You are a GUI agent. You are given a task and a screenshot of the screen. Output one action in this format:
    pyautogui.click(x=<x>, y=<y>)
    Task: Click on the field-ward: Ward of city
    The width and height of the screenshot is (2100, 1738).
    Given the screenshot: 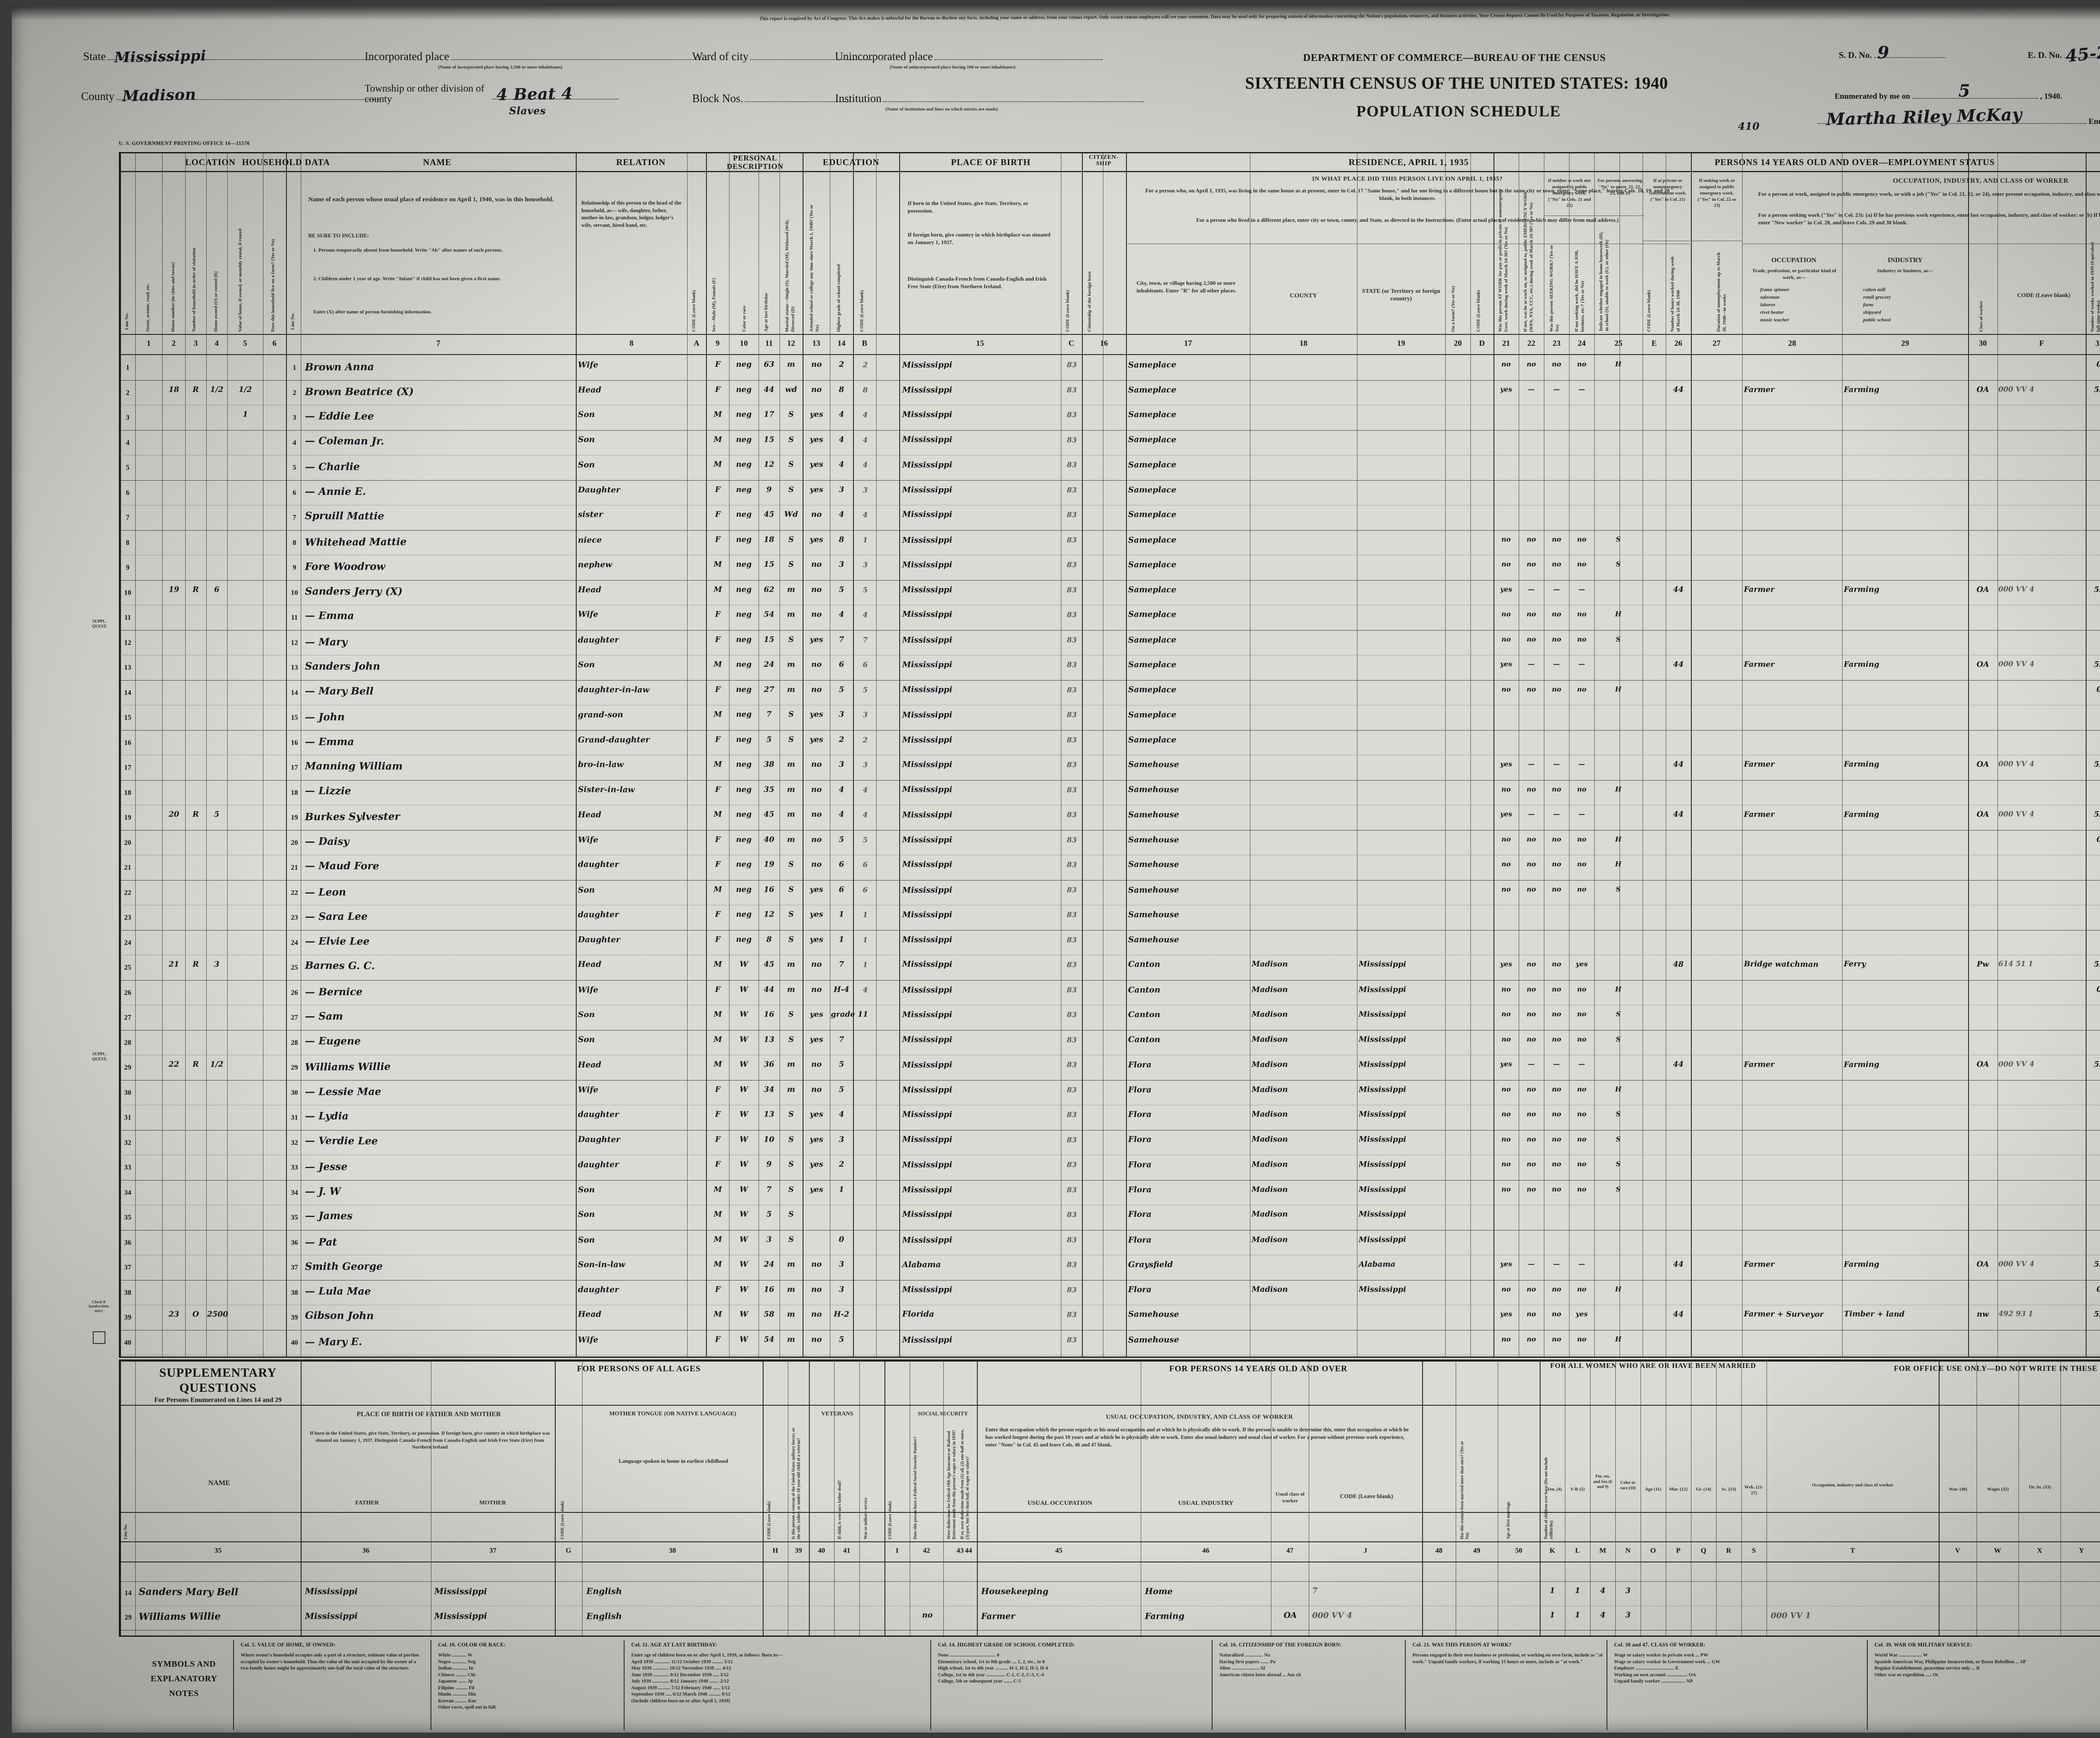 What is the action you would take?
    pyautogui.click(x=782, y=56)
    